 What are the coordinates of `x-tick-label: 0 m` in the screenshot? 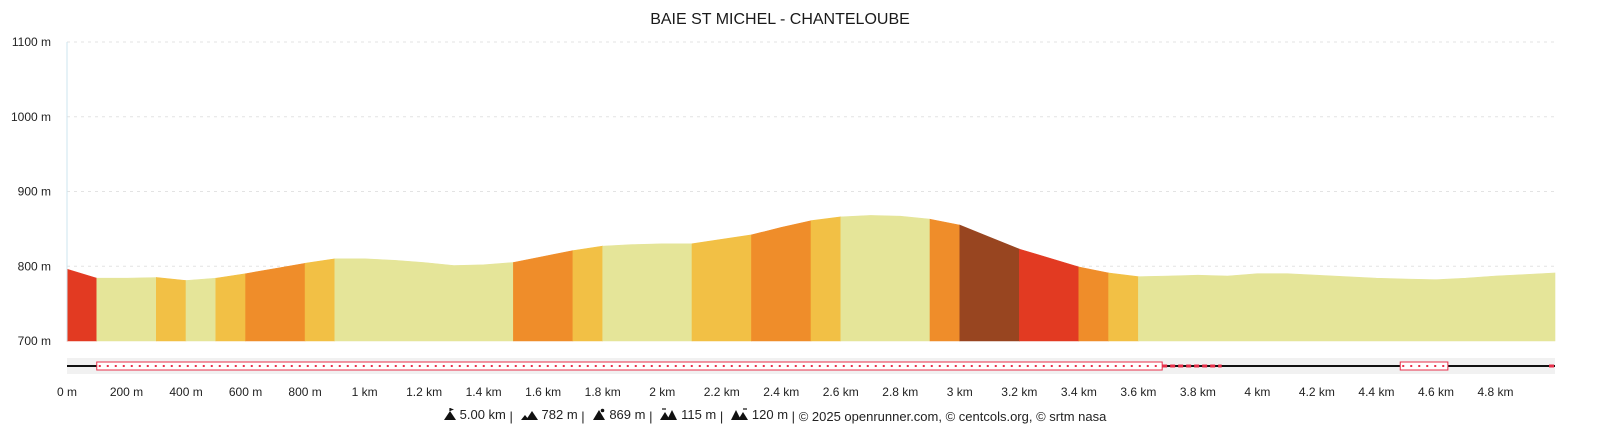 It's located at (67, 392).